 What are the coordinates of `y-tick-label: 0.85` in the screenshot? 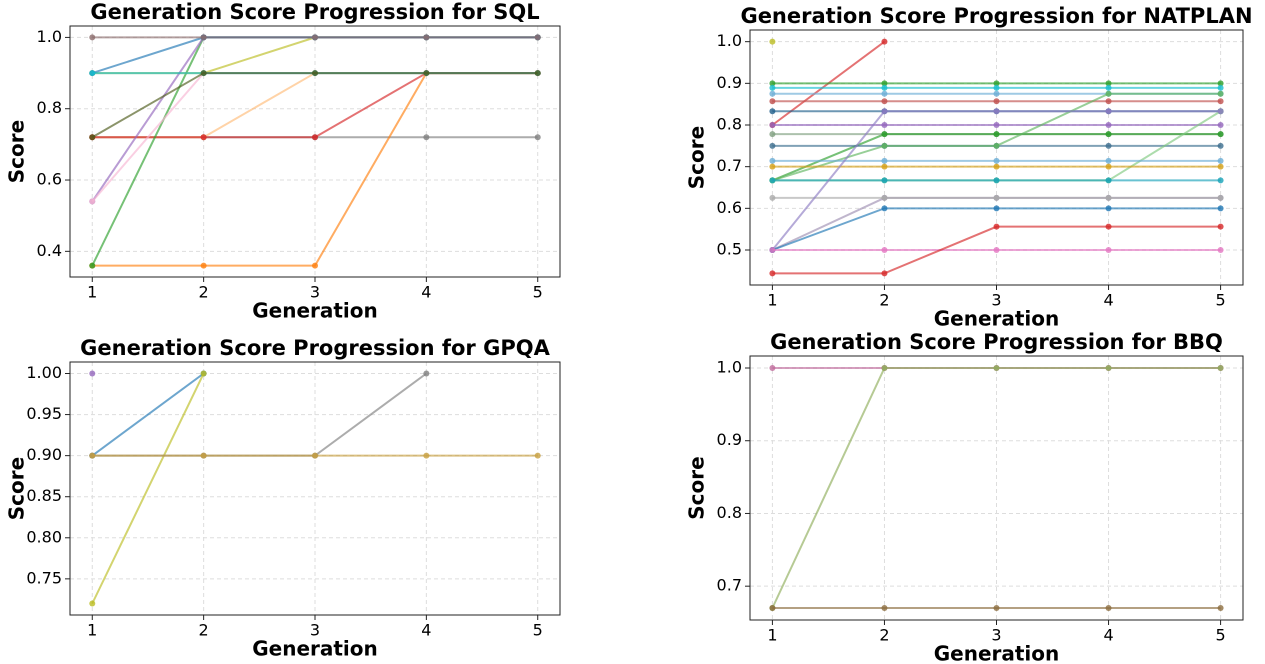 It's located at (44, 495).